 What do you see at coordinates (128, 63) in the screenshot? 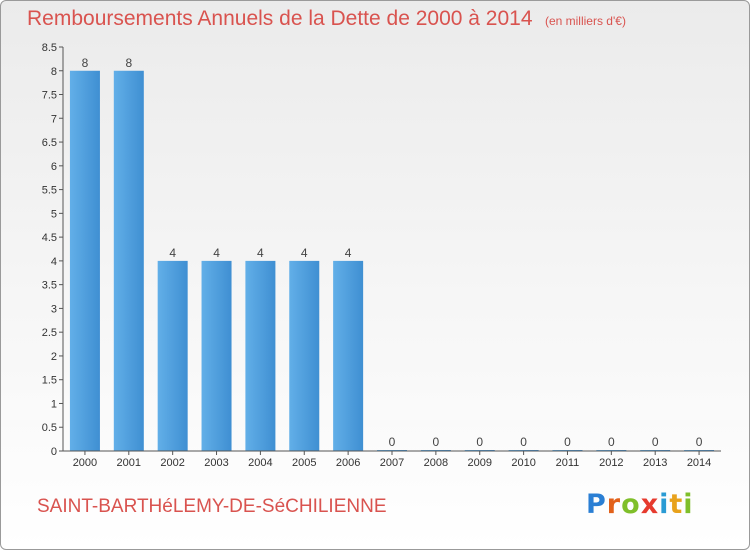
I see `data-label-2001: 8` at bounding box center [128, 63].